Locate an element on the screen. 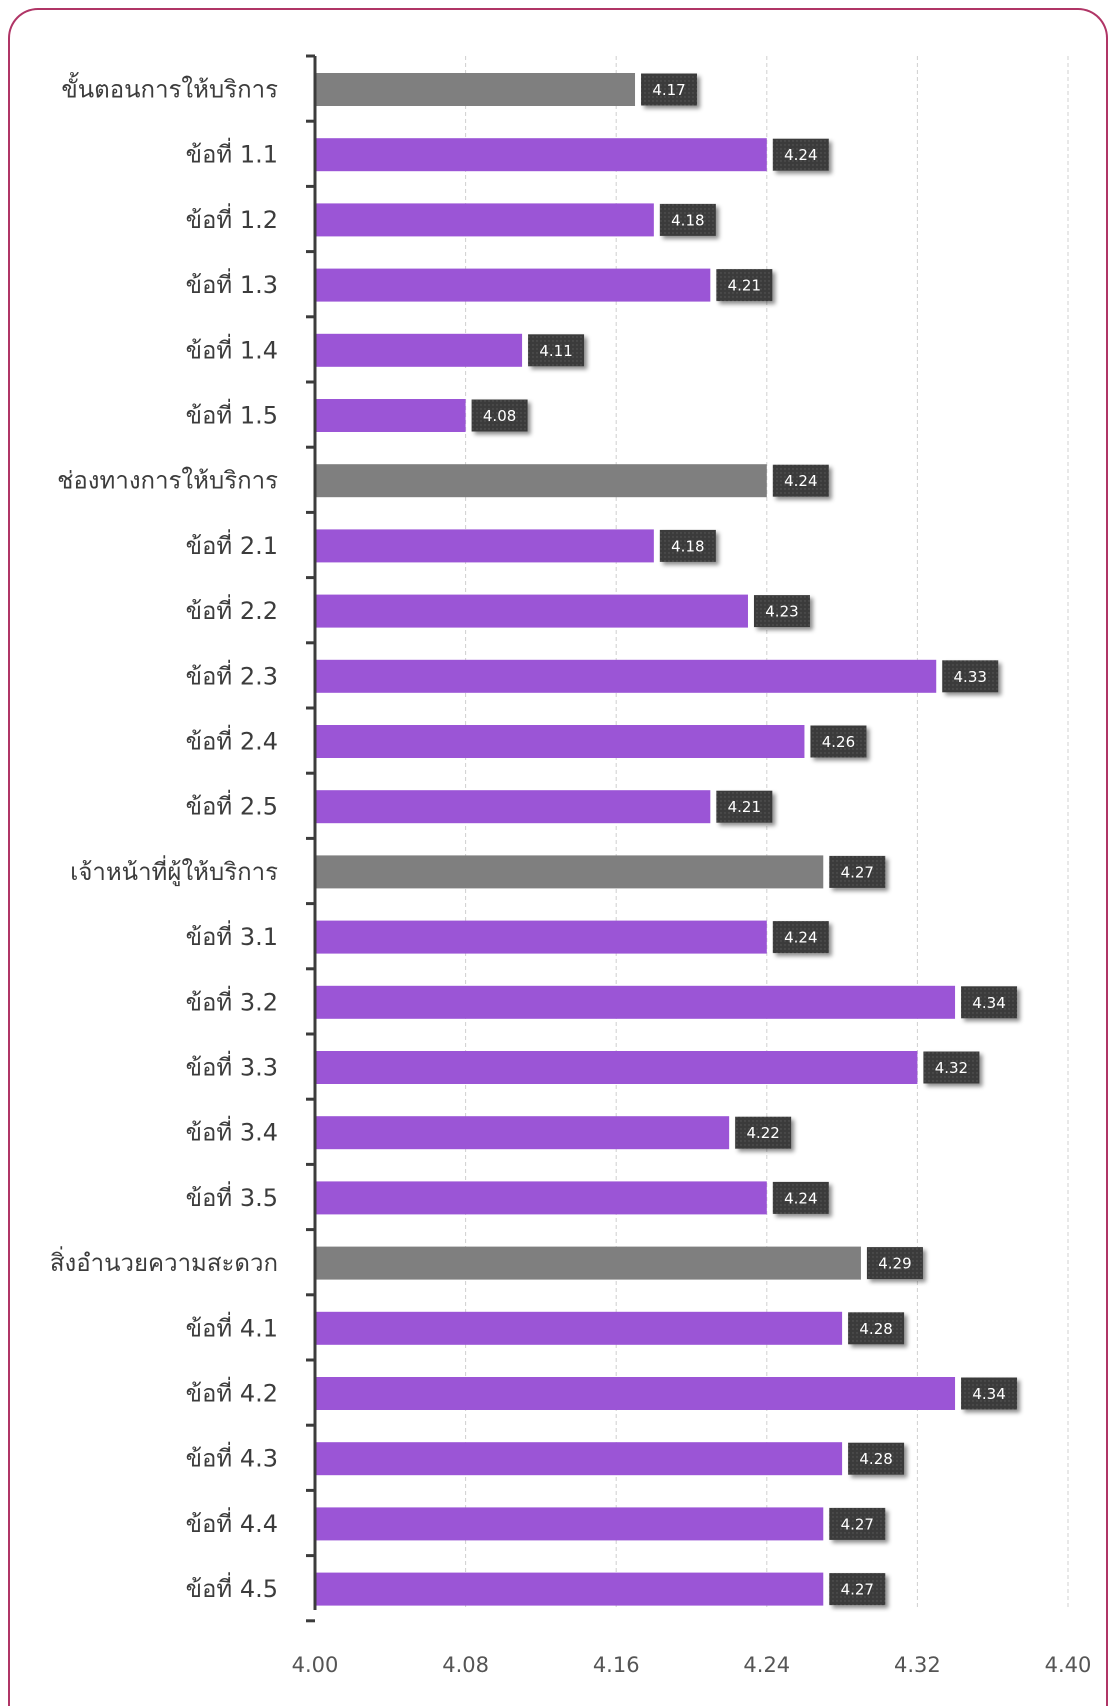 This screenshot has height=1706, width=1108. data-label: 4.22 is located at coordinates (762, 1133).